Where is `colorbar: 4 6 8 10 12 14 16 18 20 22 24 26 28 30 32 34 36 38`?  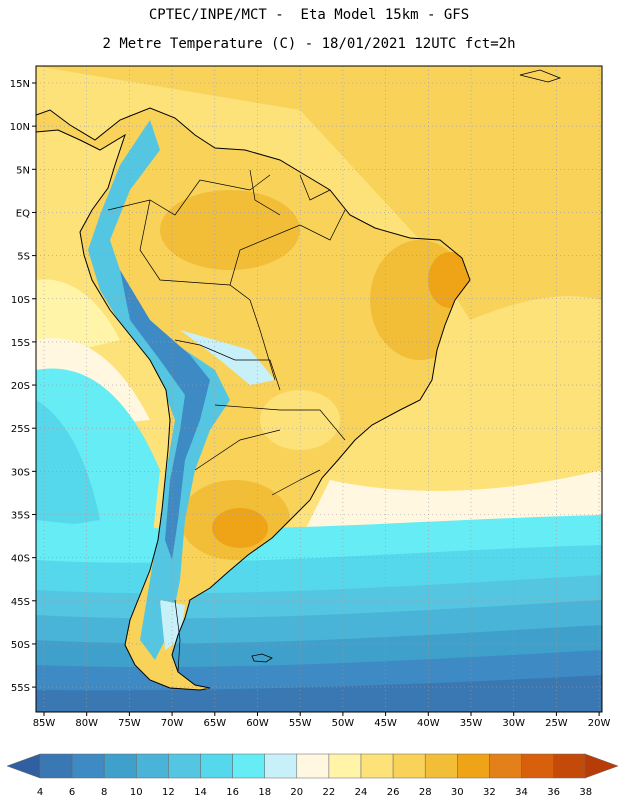 colorbar: 4 6 8 10 12 14 16 18 20 22 24 26 28 30 32 34 36 38 is located at coordinates (312, 775).